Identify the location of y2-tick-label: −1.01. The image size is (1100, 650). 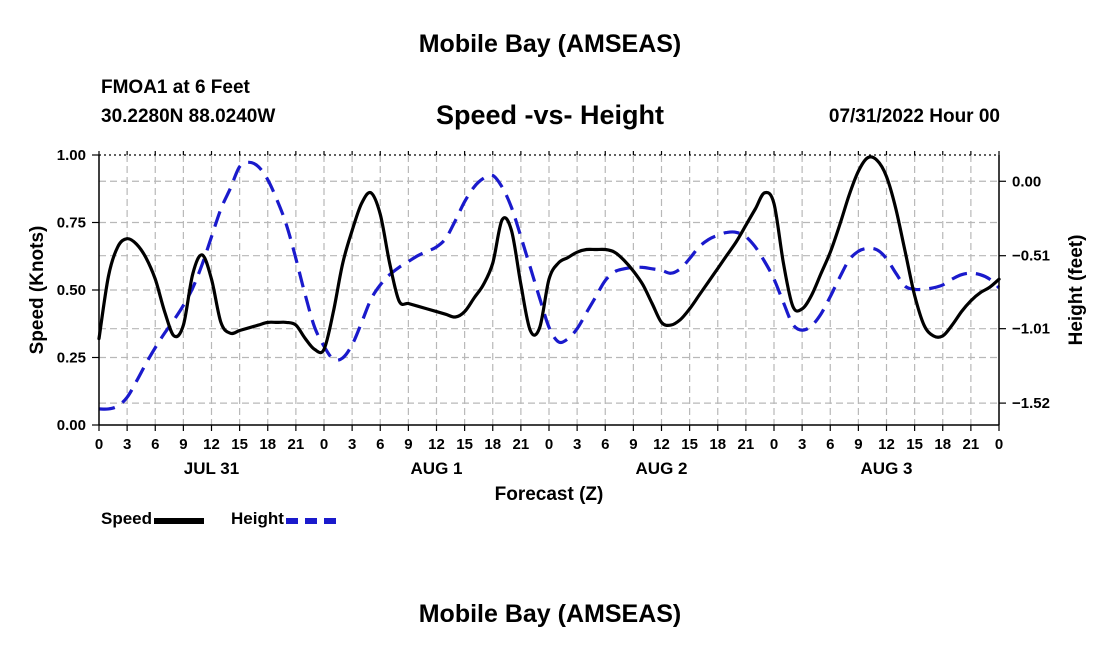
(1031, 329).